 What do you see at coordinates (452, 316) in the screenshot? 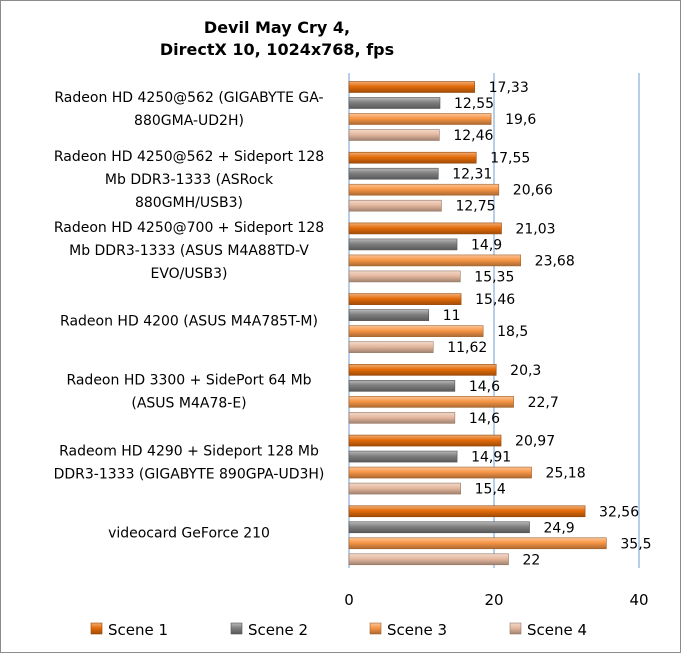
I see `data-label: 11` at bounding box center [452, 316].